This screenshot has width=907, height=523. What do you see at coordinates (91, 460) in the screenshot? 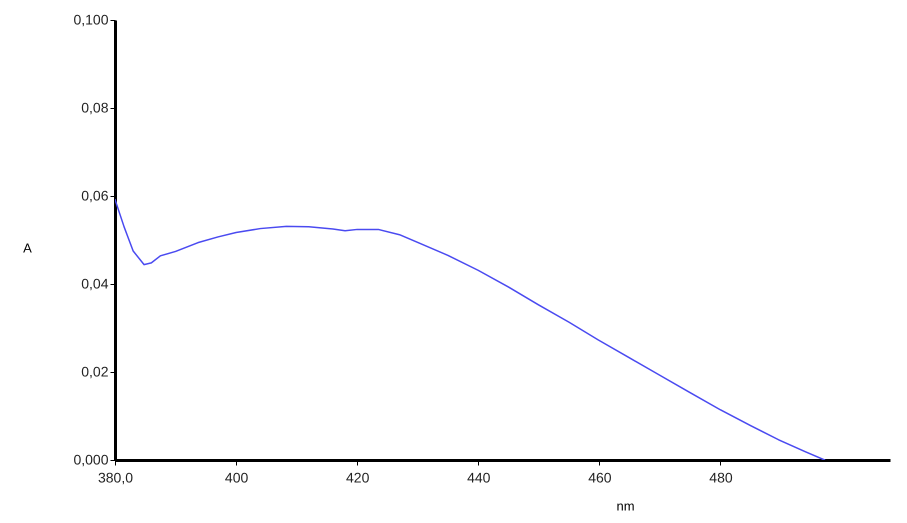
I see `y-tick-label: 0,000` at bounding box center [91, 460].